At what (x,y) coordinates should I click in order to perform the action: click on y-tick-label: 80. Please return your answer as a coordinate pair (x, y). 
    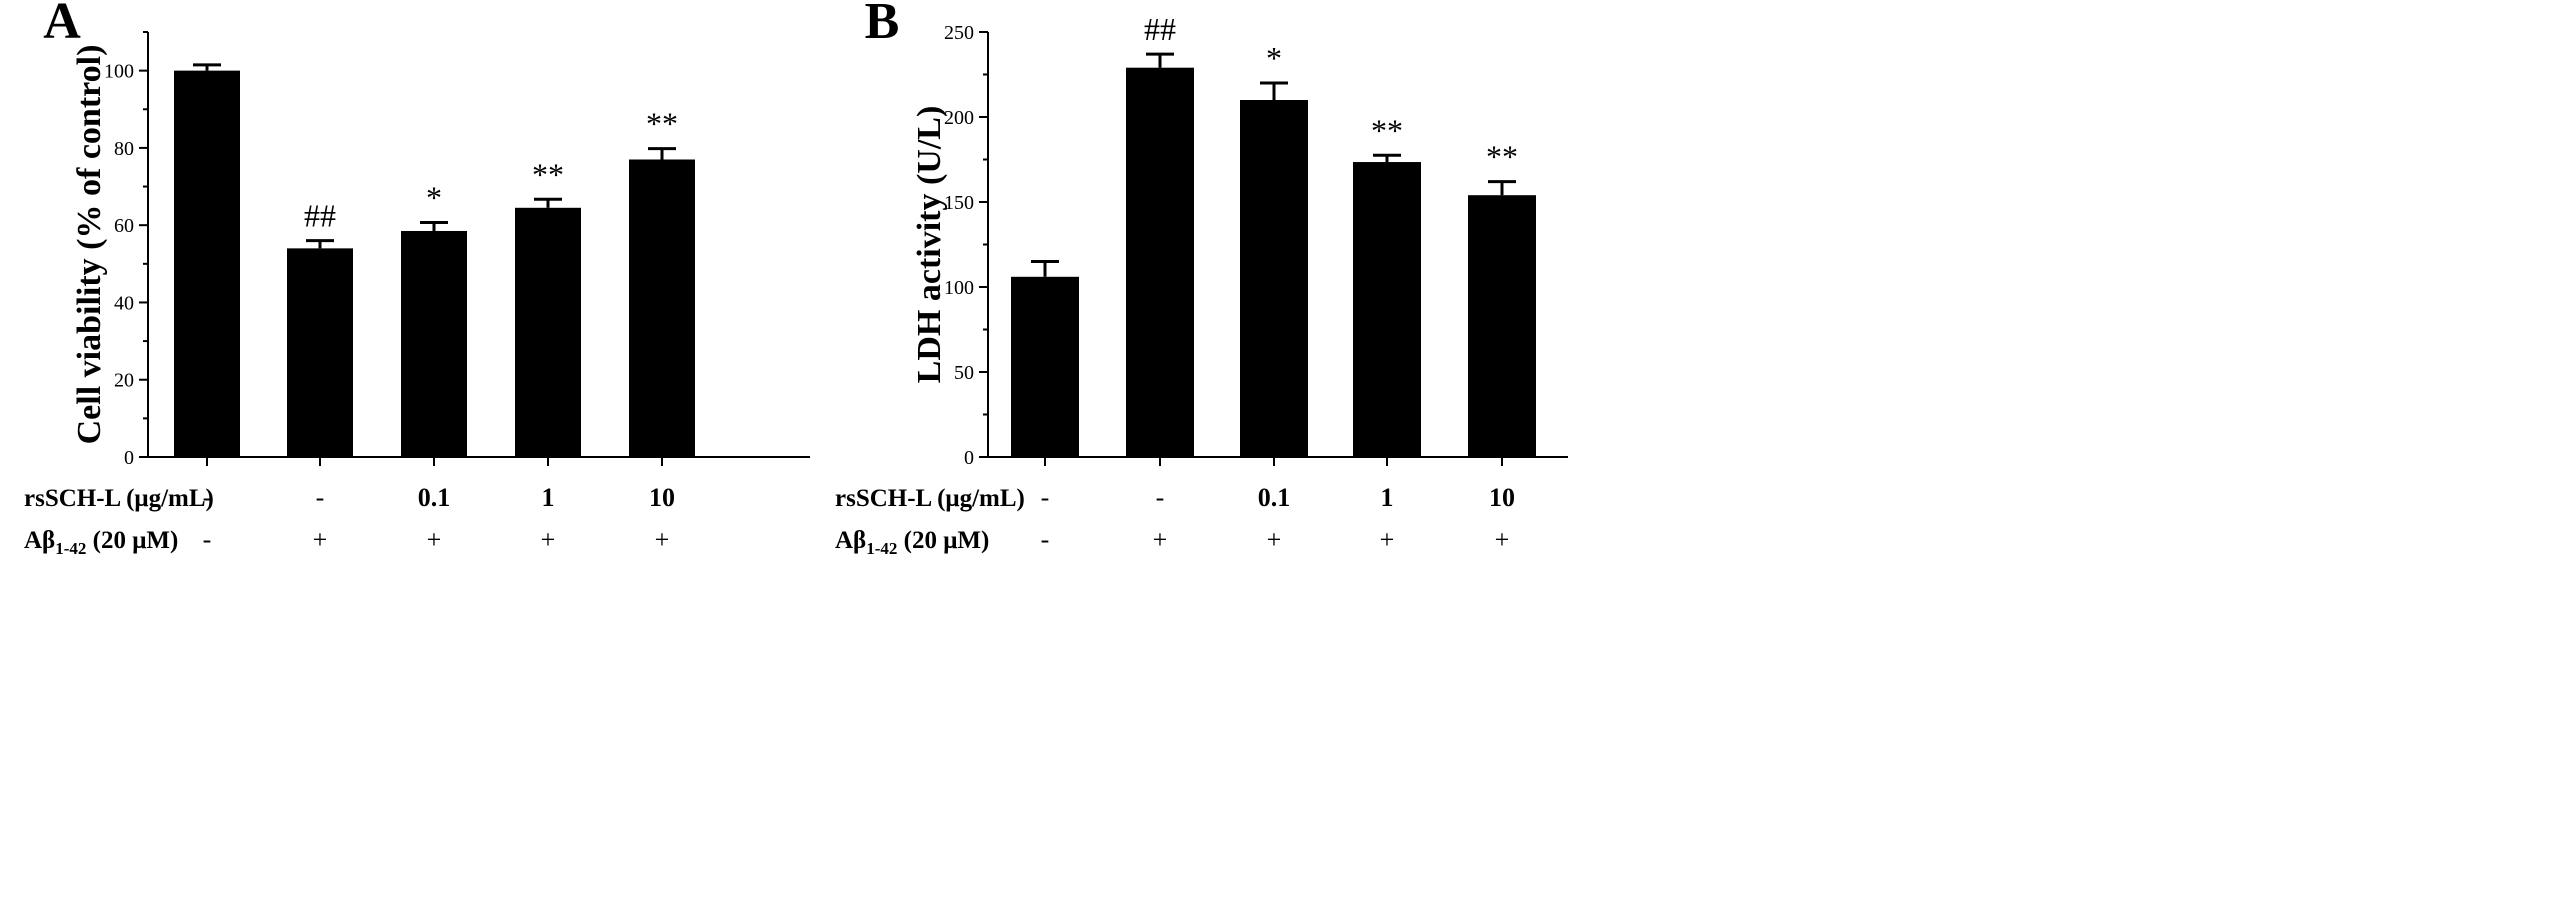
    Looking at the image, I should click on (124, 149).